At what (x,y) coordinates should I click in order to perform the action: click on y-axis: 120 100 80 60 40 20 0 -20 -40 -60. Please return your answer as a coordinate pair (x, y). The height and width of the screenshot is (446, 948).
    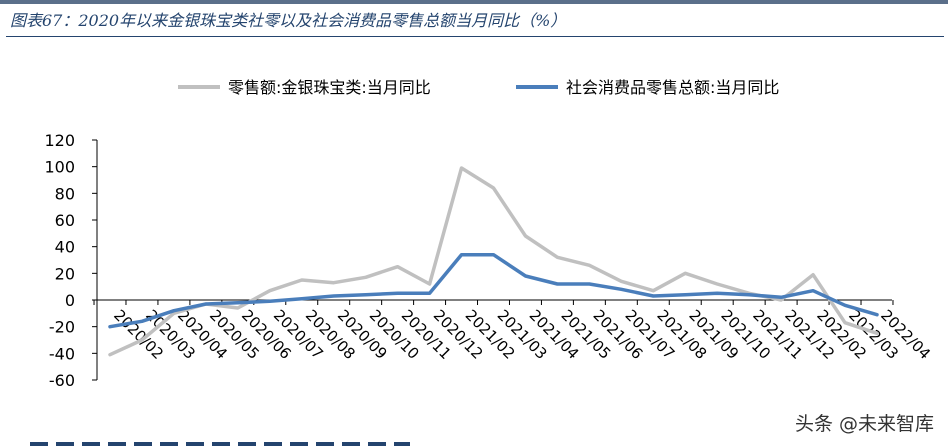
    Looking at the image, I should click on (71, 260).